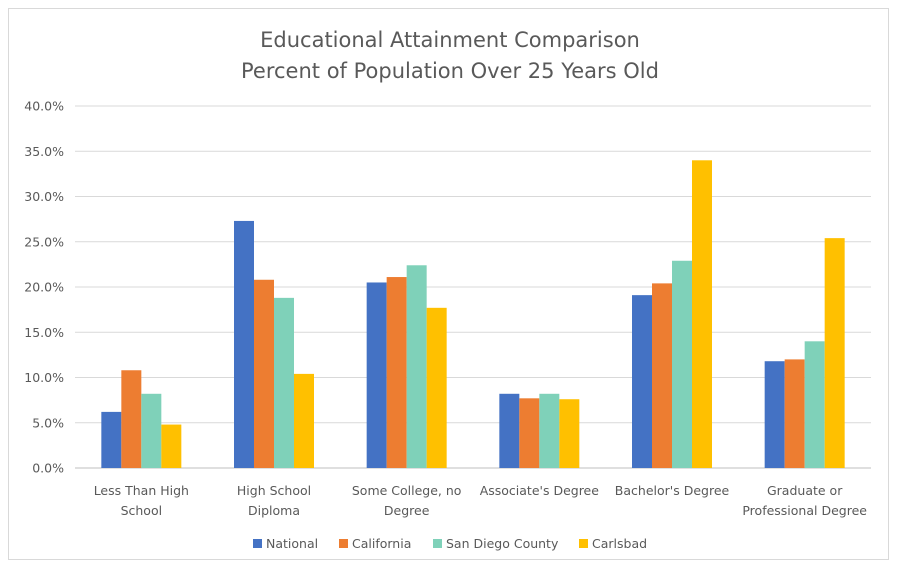 This screenshot has height=568, width=897. I want to click on x-category-label: School, so click(142, 510).